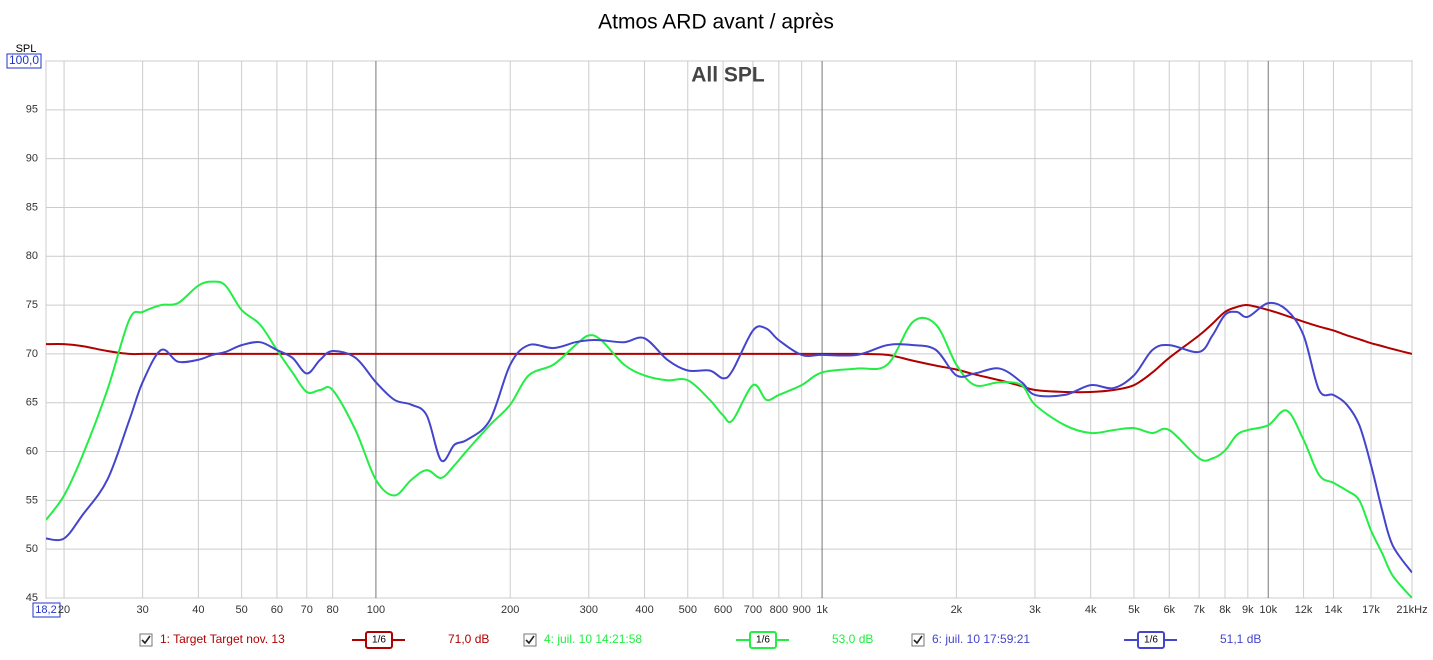 This screenshot has height=660, width=1433. What do you see at coordinates (32, 598) in the screenshot?
I see `y-tick-label: 45` at bounding box center [32, 598].